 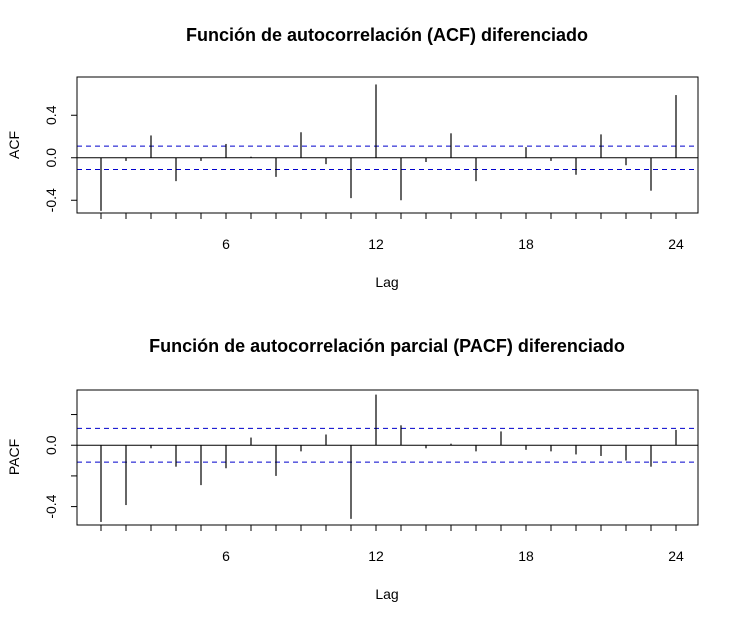 What do you see at coordinates (226, 556) in the screenshot?
I see `pacf-x-tick-label-6: 6` at bounding box center [226, 556].